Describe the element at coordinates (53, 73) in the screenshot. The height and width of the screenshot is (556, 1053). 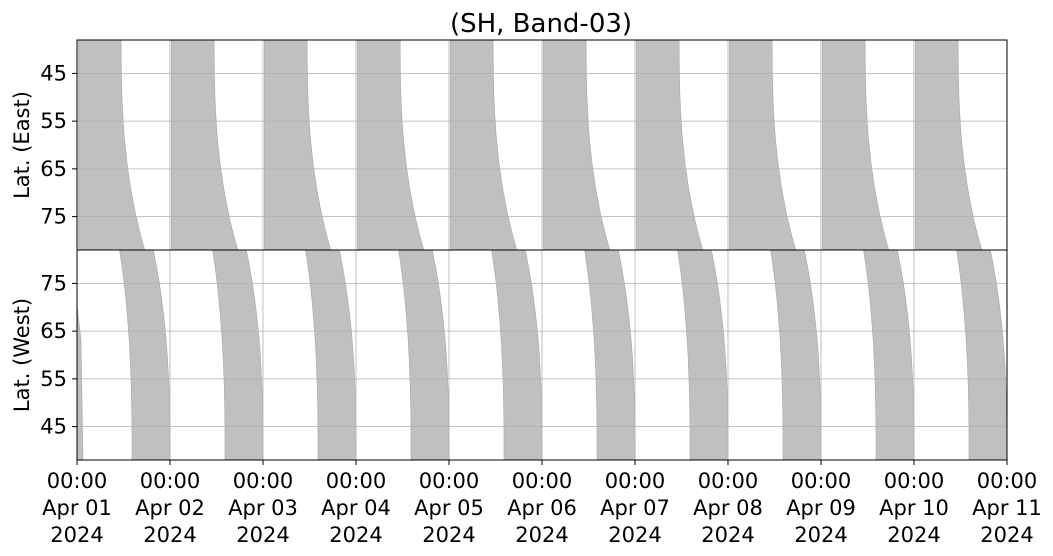
I see `east-y-tick-label: 45` at that location.